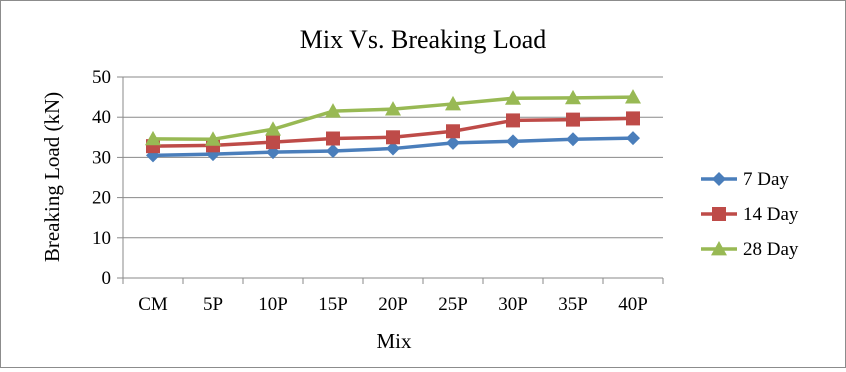  I want to click on x-tick-label: 40P, so click(633, 304).